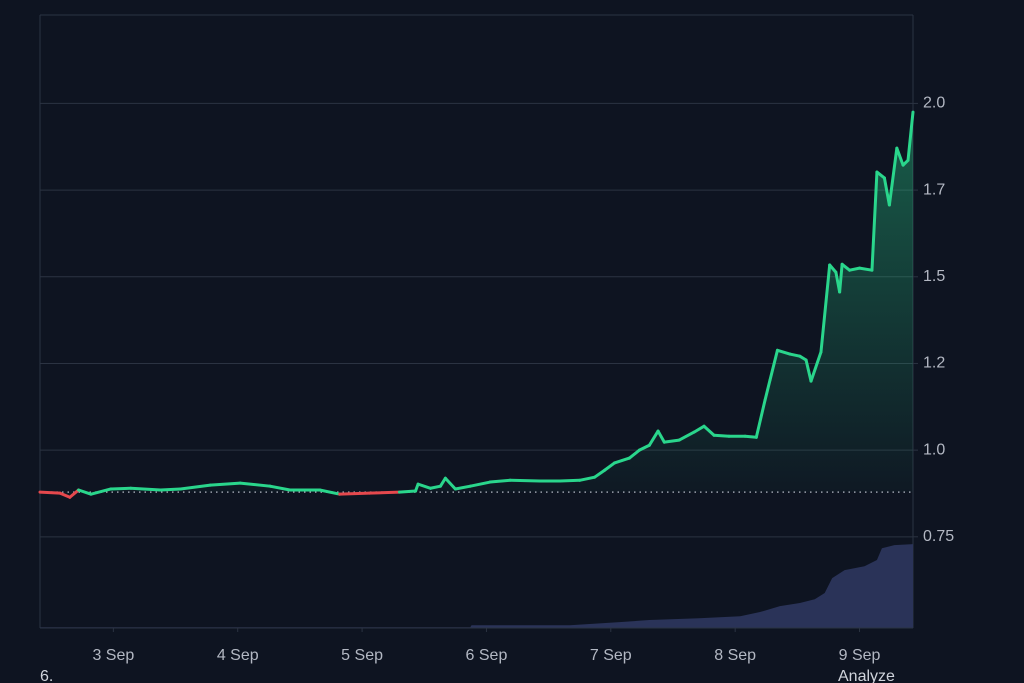  What do you see at coordinates (934, 103) in the screenshot?
I see `y-tick-label: 2.0` at bounding box center [934, 103].